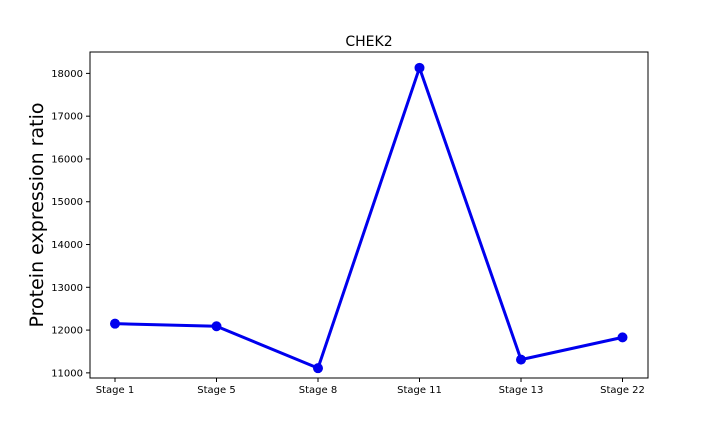  What do you see at coordinates (67, 331) in the screenshot?
I see `y-tick-label: 12000` at bounding box center [67, 331].